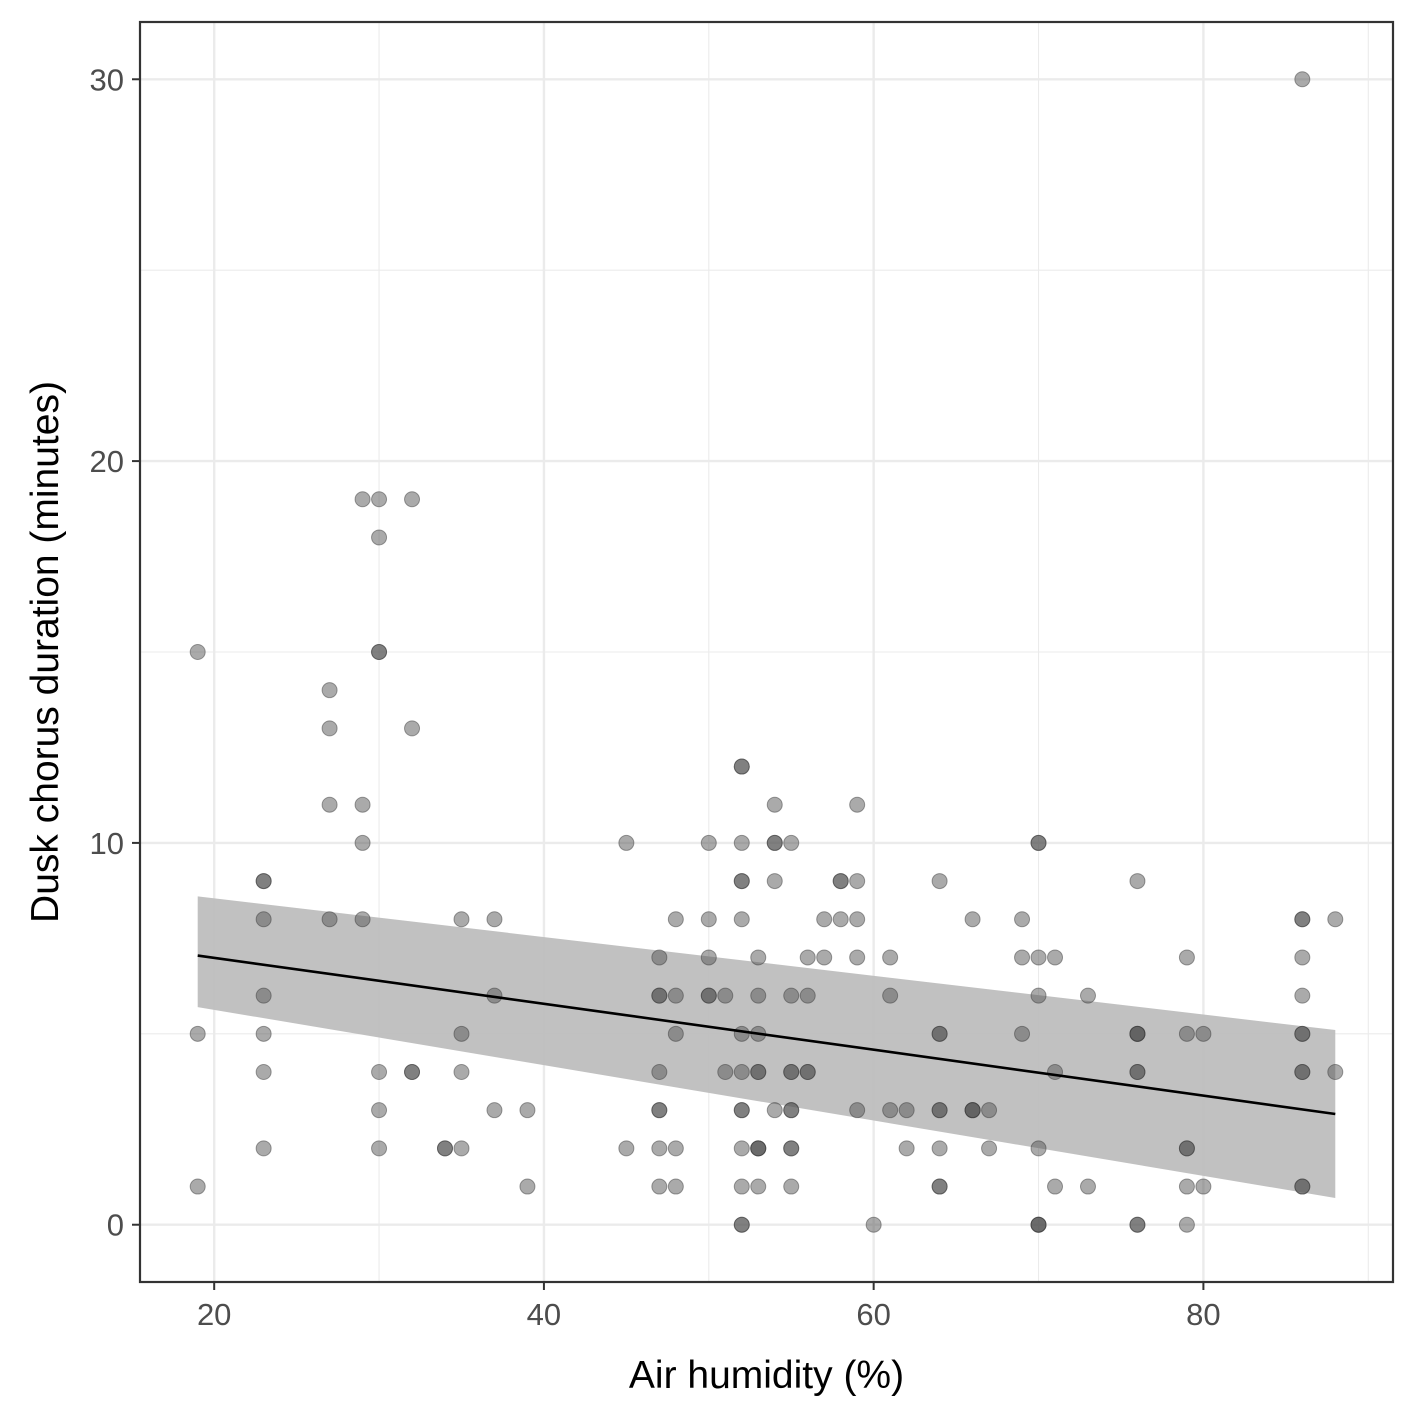 The width and height of the screenshot is (1417, 1417). Describe the element at coordinates (115, 1225) in the screenshot. I see `y-axis-tick-label: 0` at that location.